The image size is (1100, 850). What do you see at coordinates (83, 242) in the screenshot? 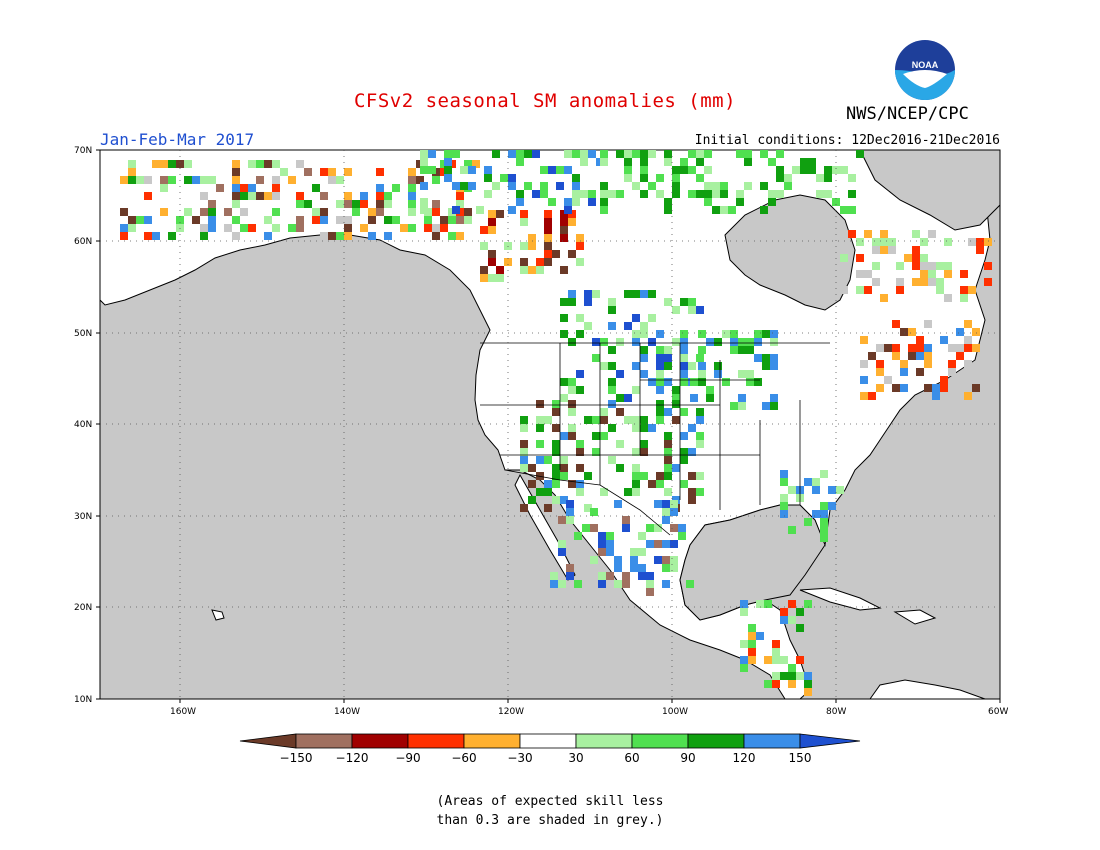
I see `lat-label: 60N` at bounding box center [83, 242].